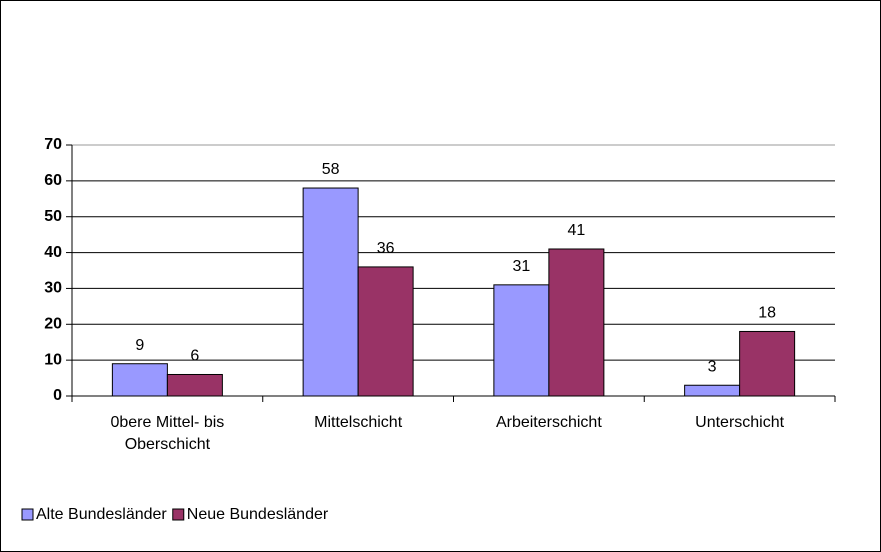 Image resolution: width=881 pixels, height=552 pixels. I want to click on x-tick-label: Unterschicht, so click(740, 422).